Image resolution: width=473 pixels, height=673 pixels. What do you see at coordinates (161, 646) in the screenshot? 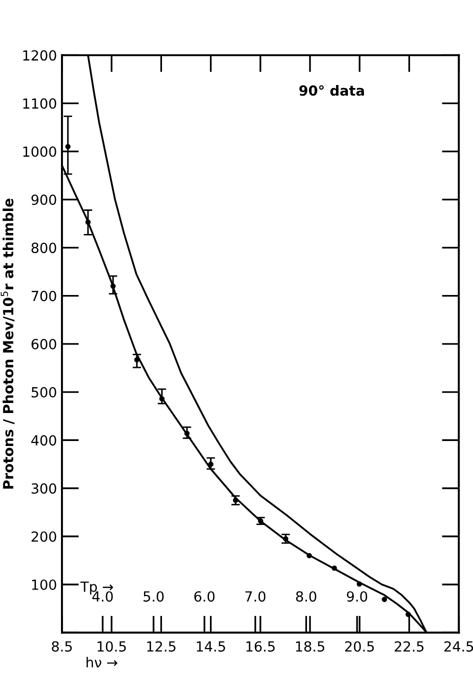
I see `x-tick-label: 12.5` at bounding box center [161, 646].